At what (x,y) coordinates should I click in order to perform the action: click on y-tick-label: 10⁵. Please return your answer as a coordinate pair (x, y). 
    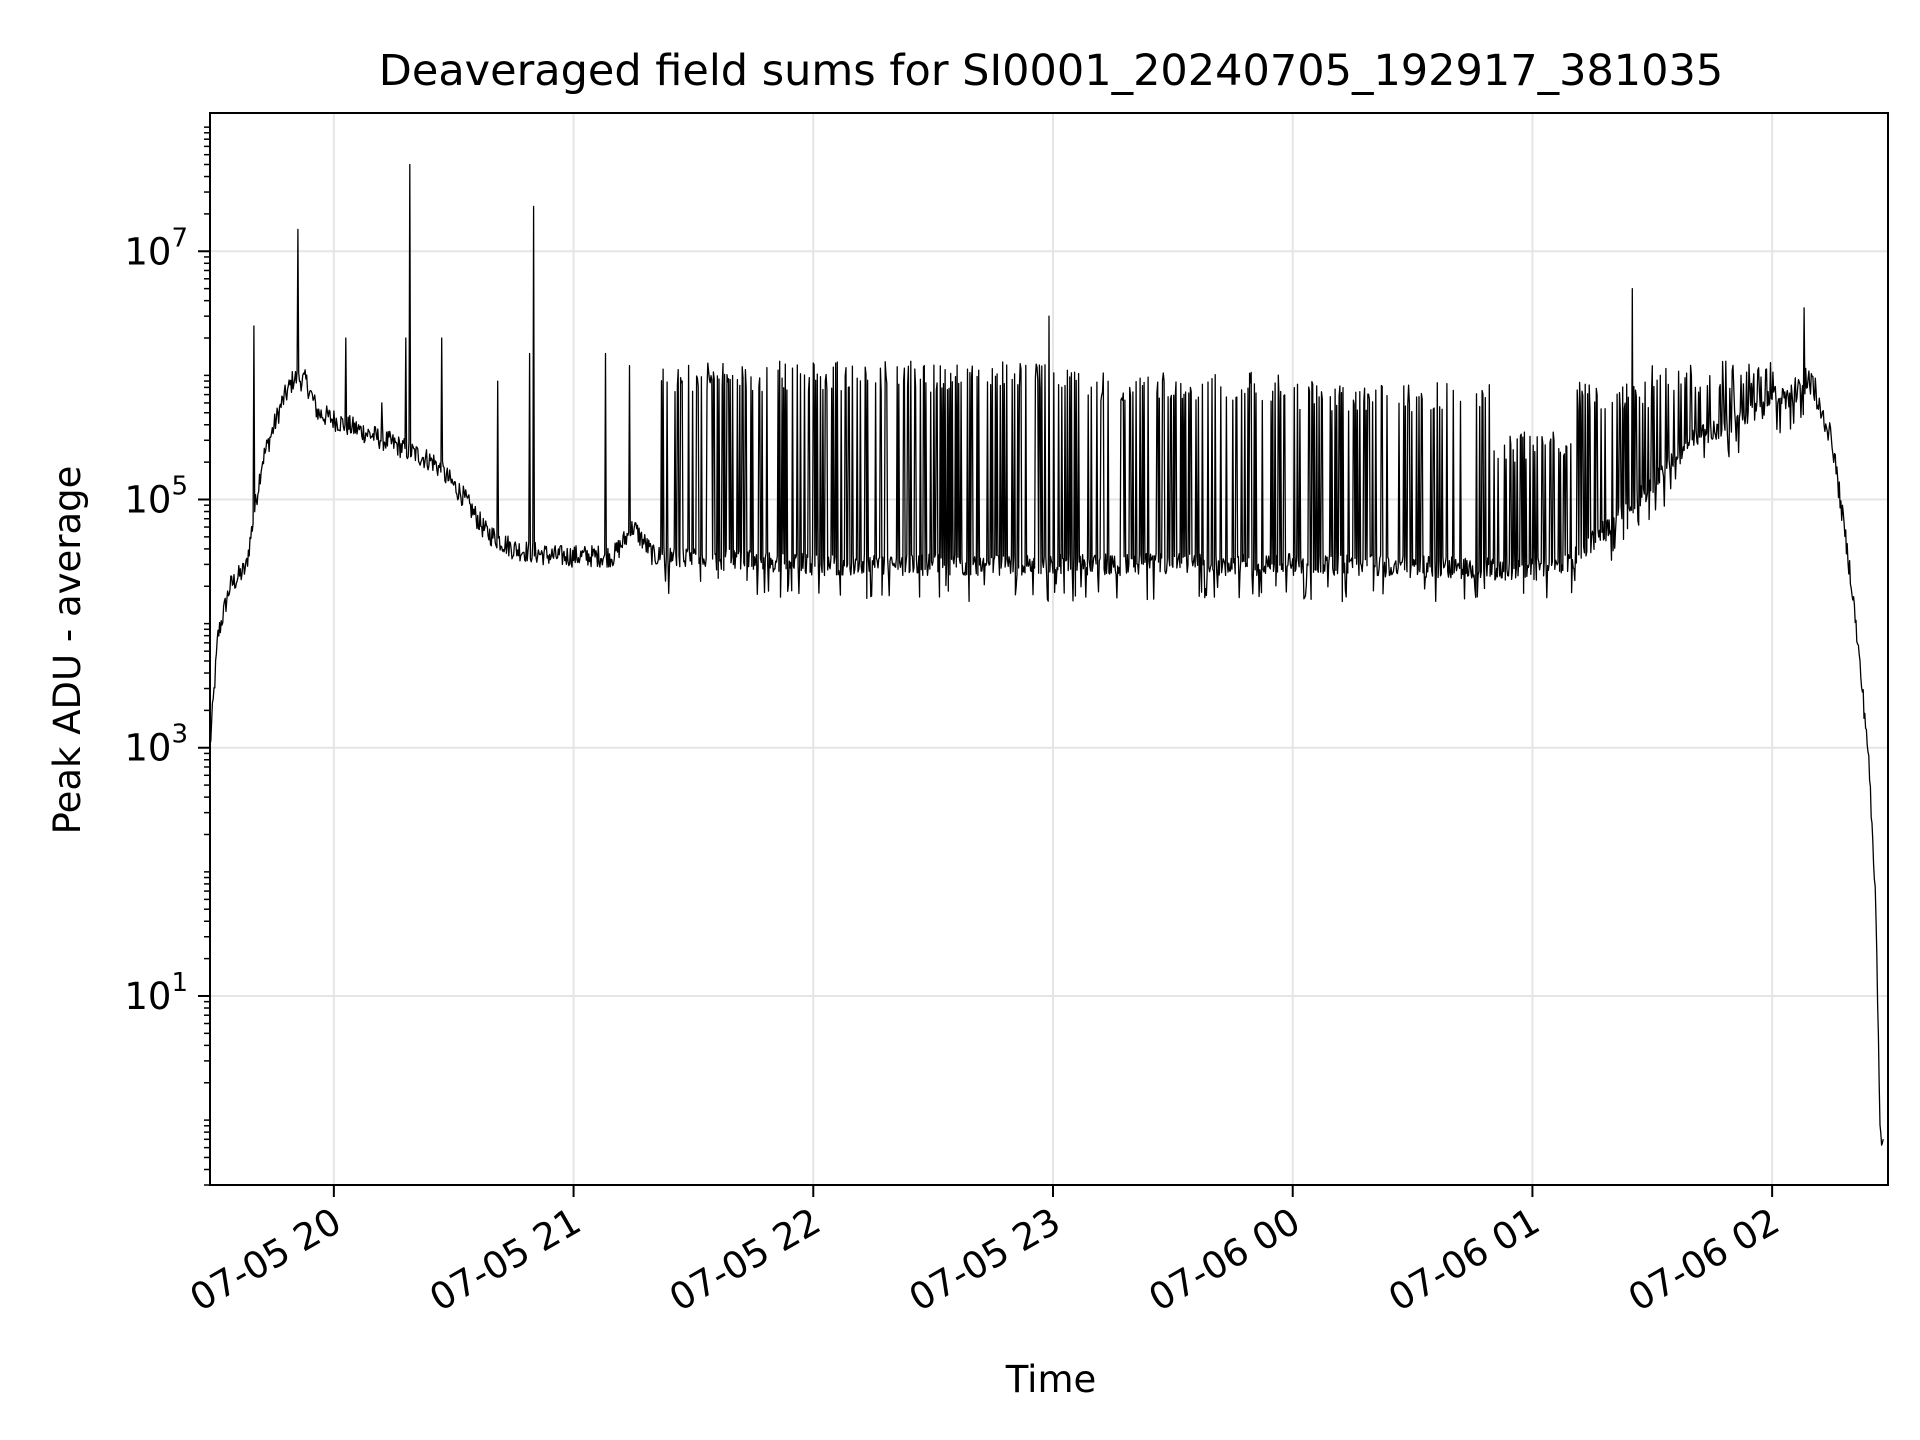
    Looking at the image, I should click on (156, 497).